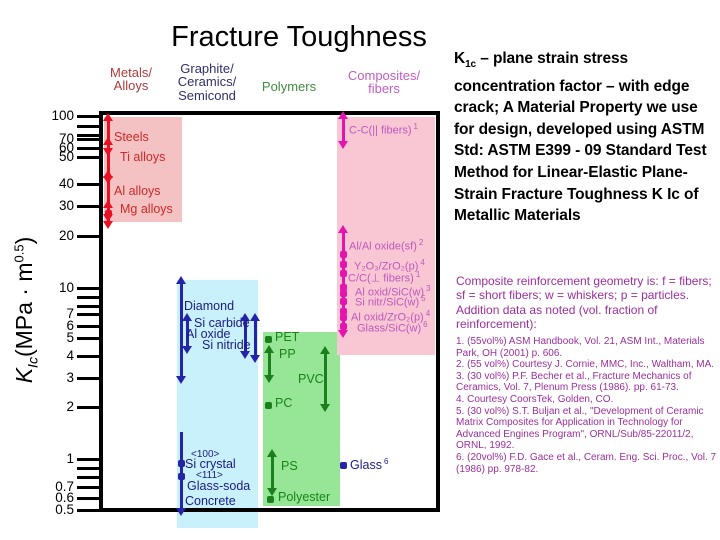  Describe the element at coordinates (369, 464) in the screenshot. I see `material-label-glass: Glass 6` at that location.